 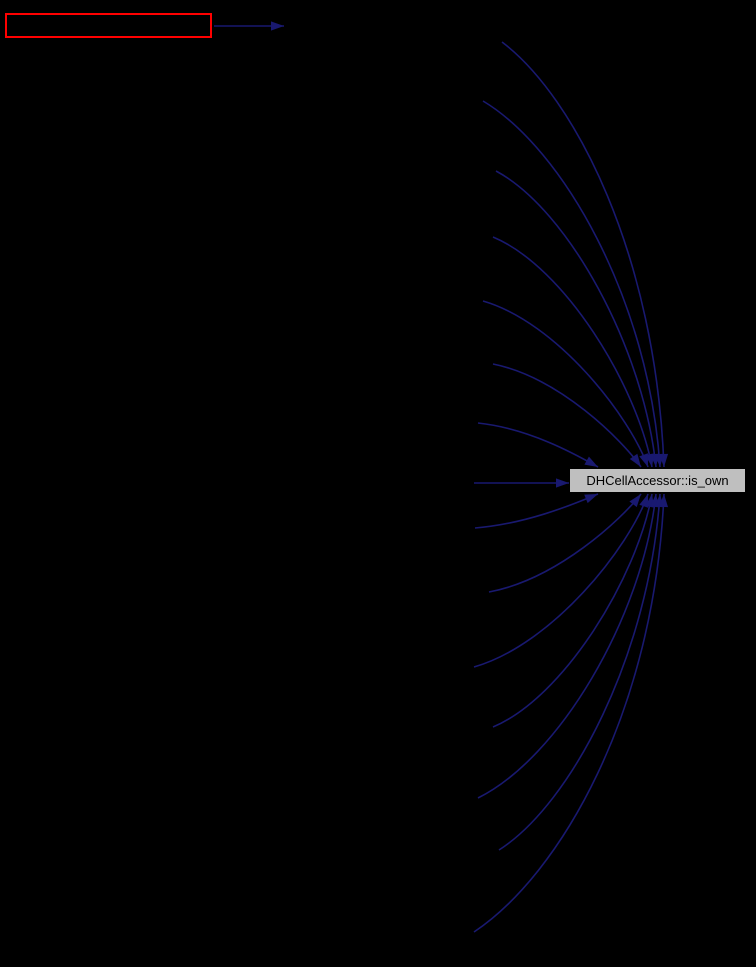 I want to click on truncated-caller-node, so click(x=108, y=25).